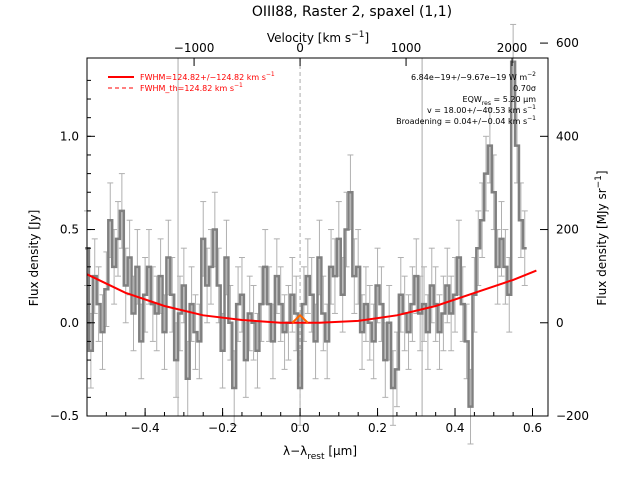 Image resolution: width=640 pixels, height=480 pixels. Describe the element at coordinates (567, 136) in the screenshot. I see `right-tick-label: 400` at that location.